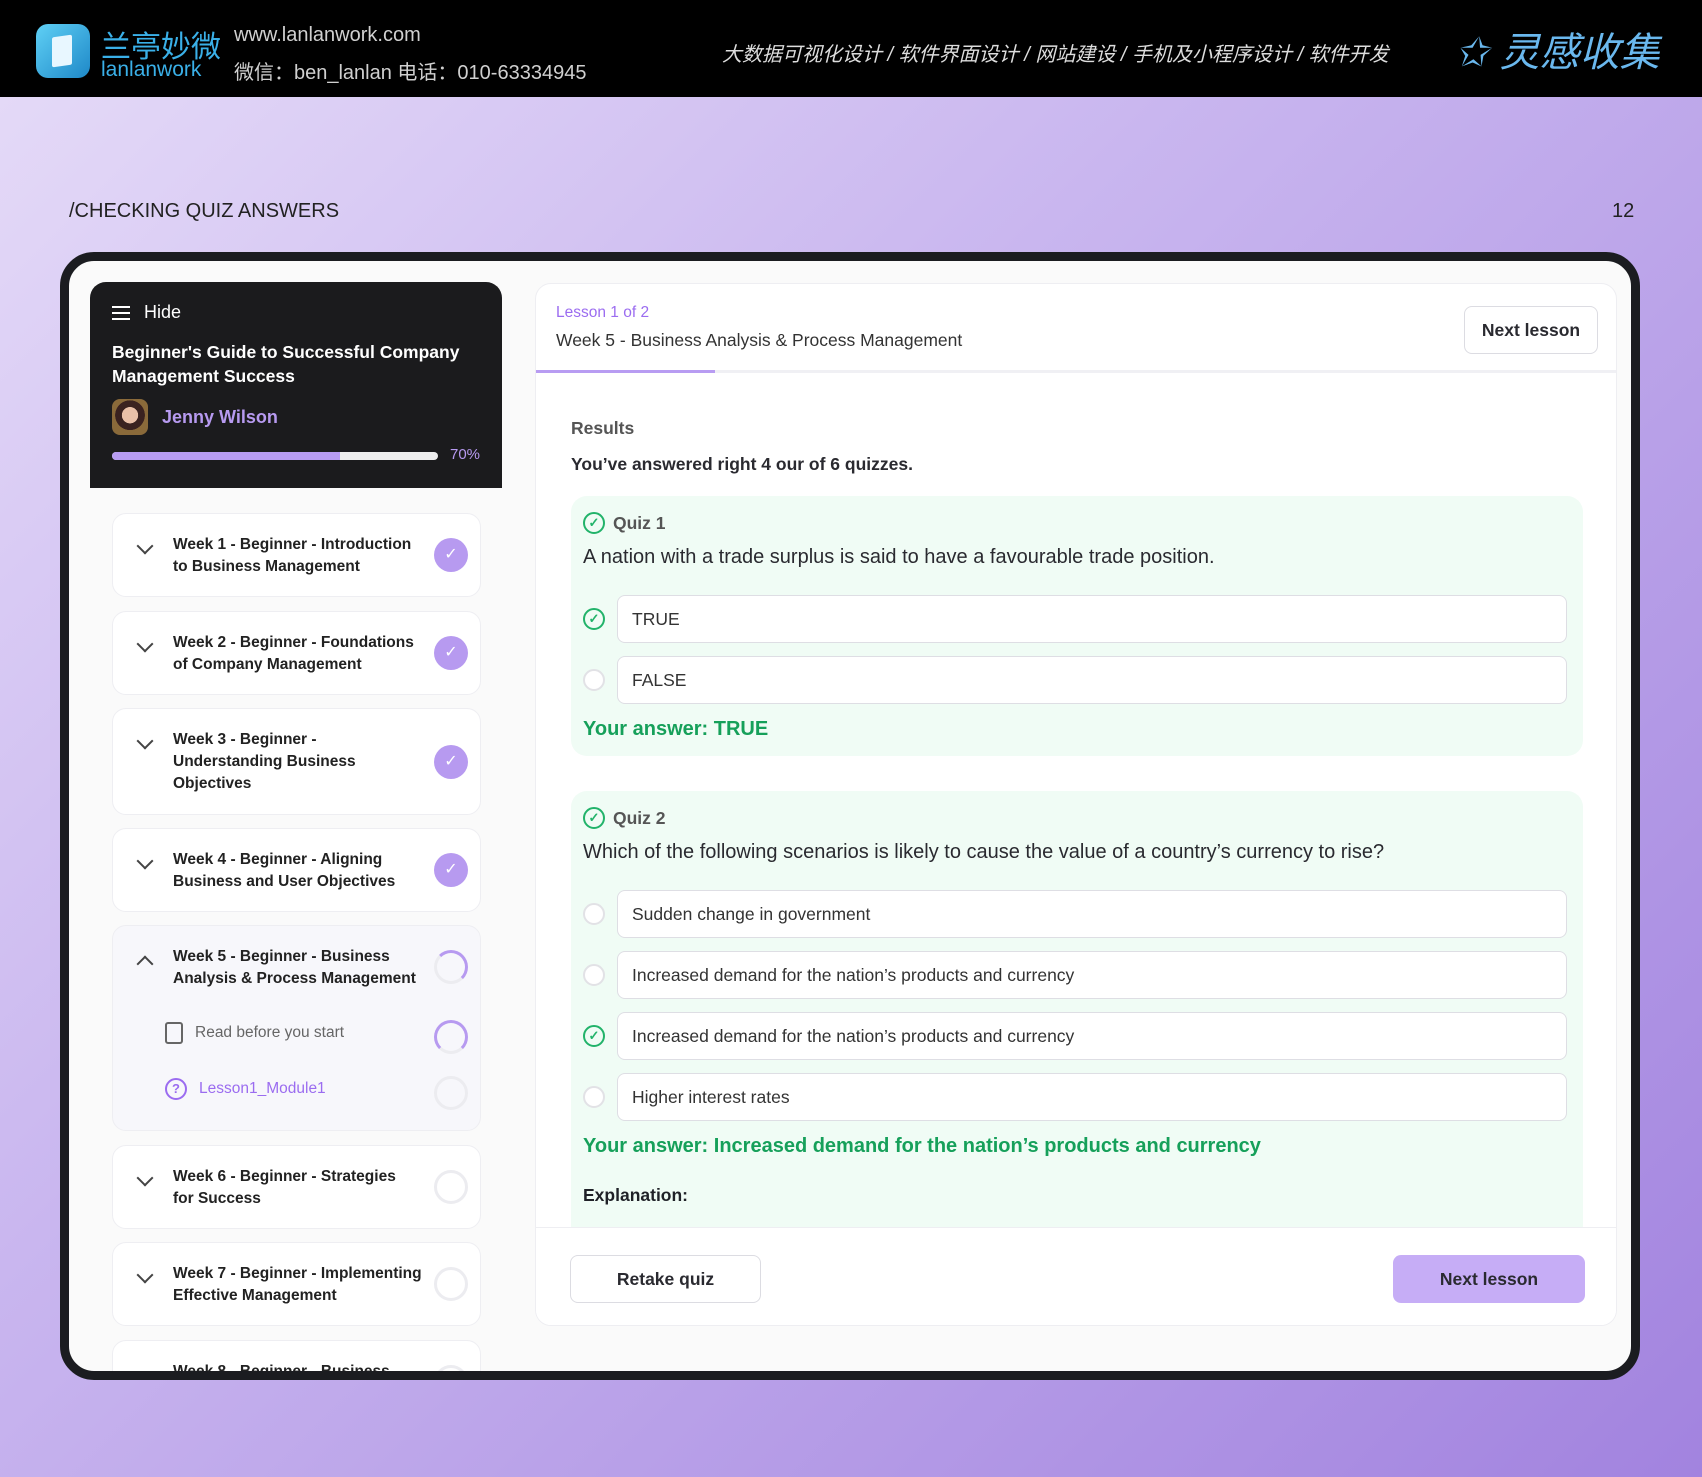  What do you see at coordinates (1092, 680) in the screenshot?
I see `option-label: FALSE` at bounding box center [1092, 680].